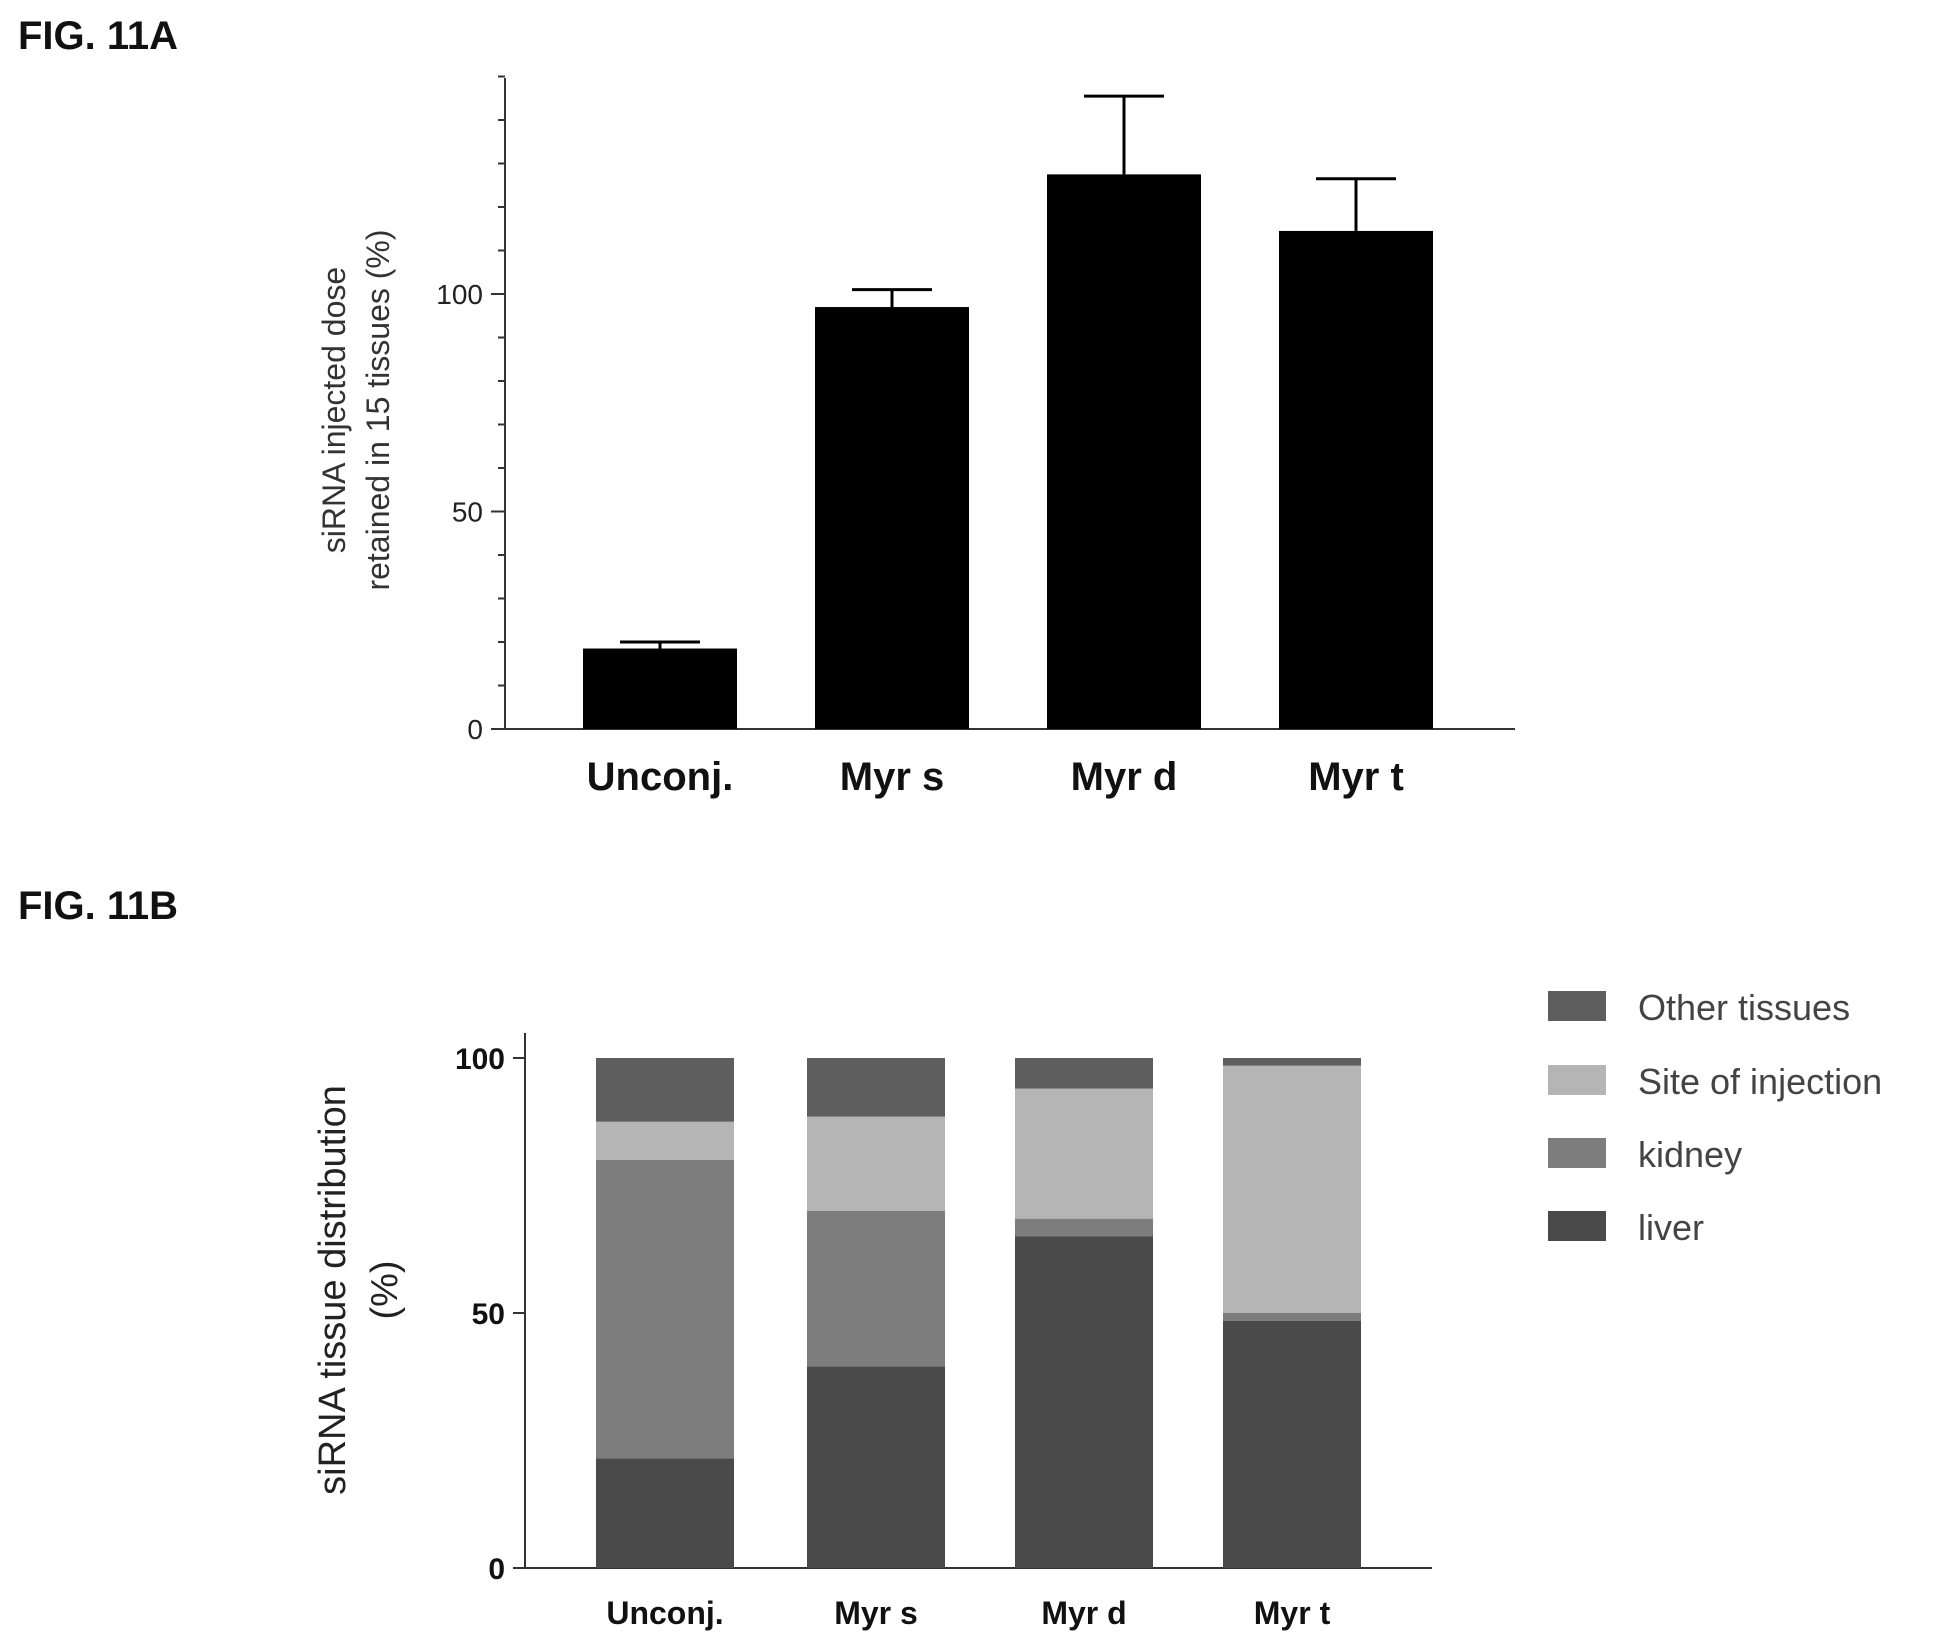  What do you see at coordinates (1690, 1154) in the screenshot?
I see `legend-label: kidney` at bounding box center [1690, 1154].